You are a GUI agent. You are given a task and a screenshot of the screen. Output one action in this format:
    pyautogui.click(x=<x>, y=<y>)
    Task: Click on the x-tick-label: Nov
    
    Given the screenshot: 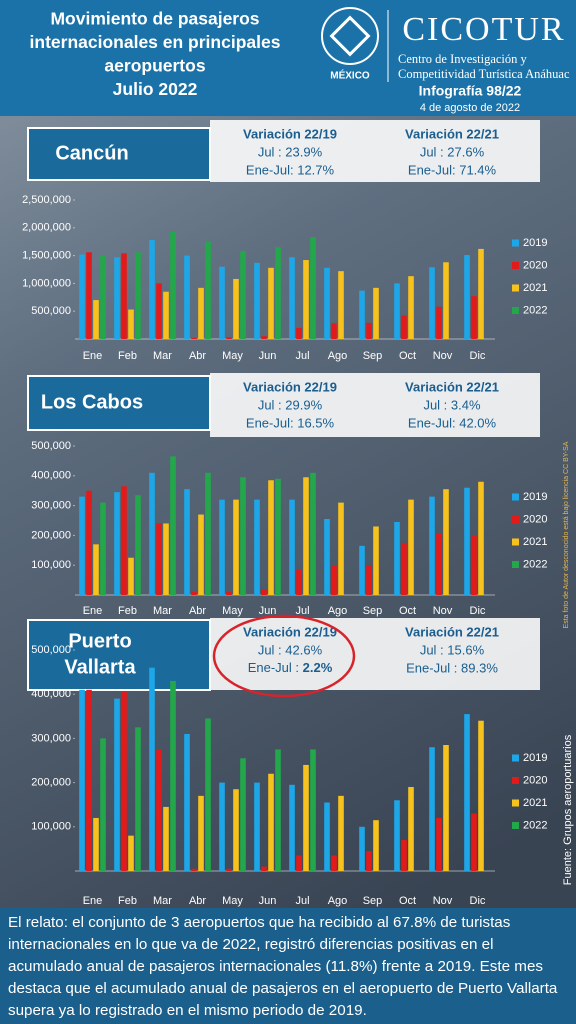 What is the action you would take?
    pyautogui.click(x=443, y=901)
    